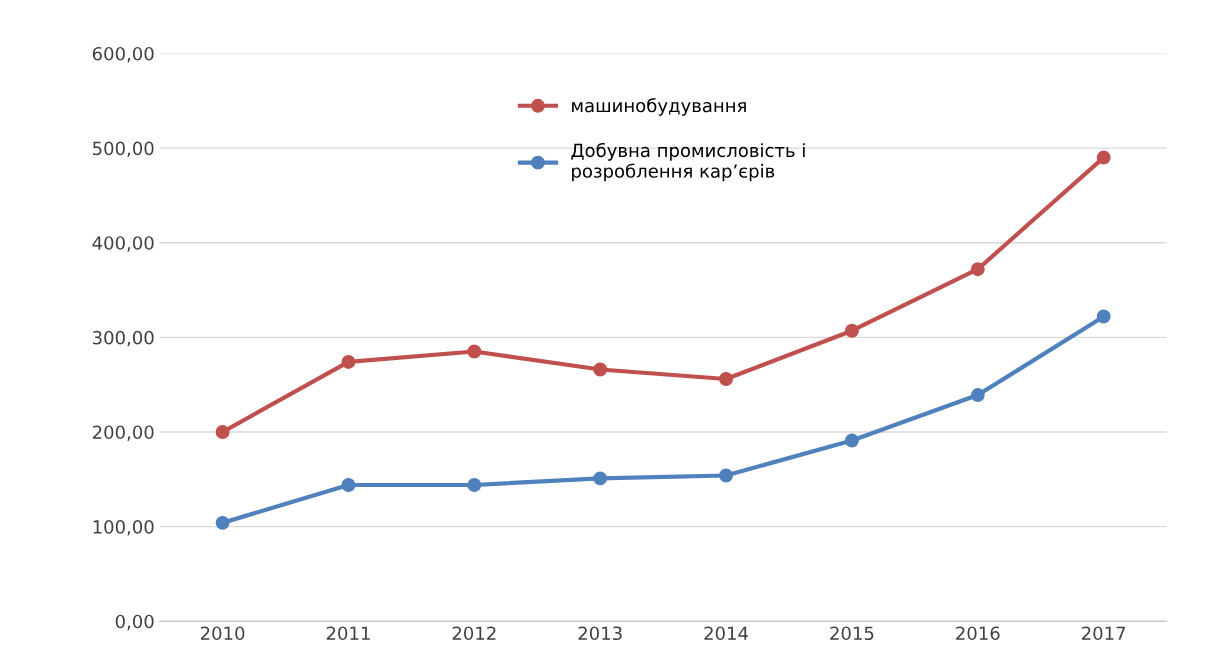 The width and height of the screenshot is (1228, 668). I want to click on x-tick-label: 2011, so click(348, 633).